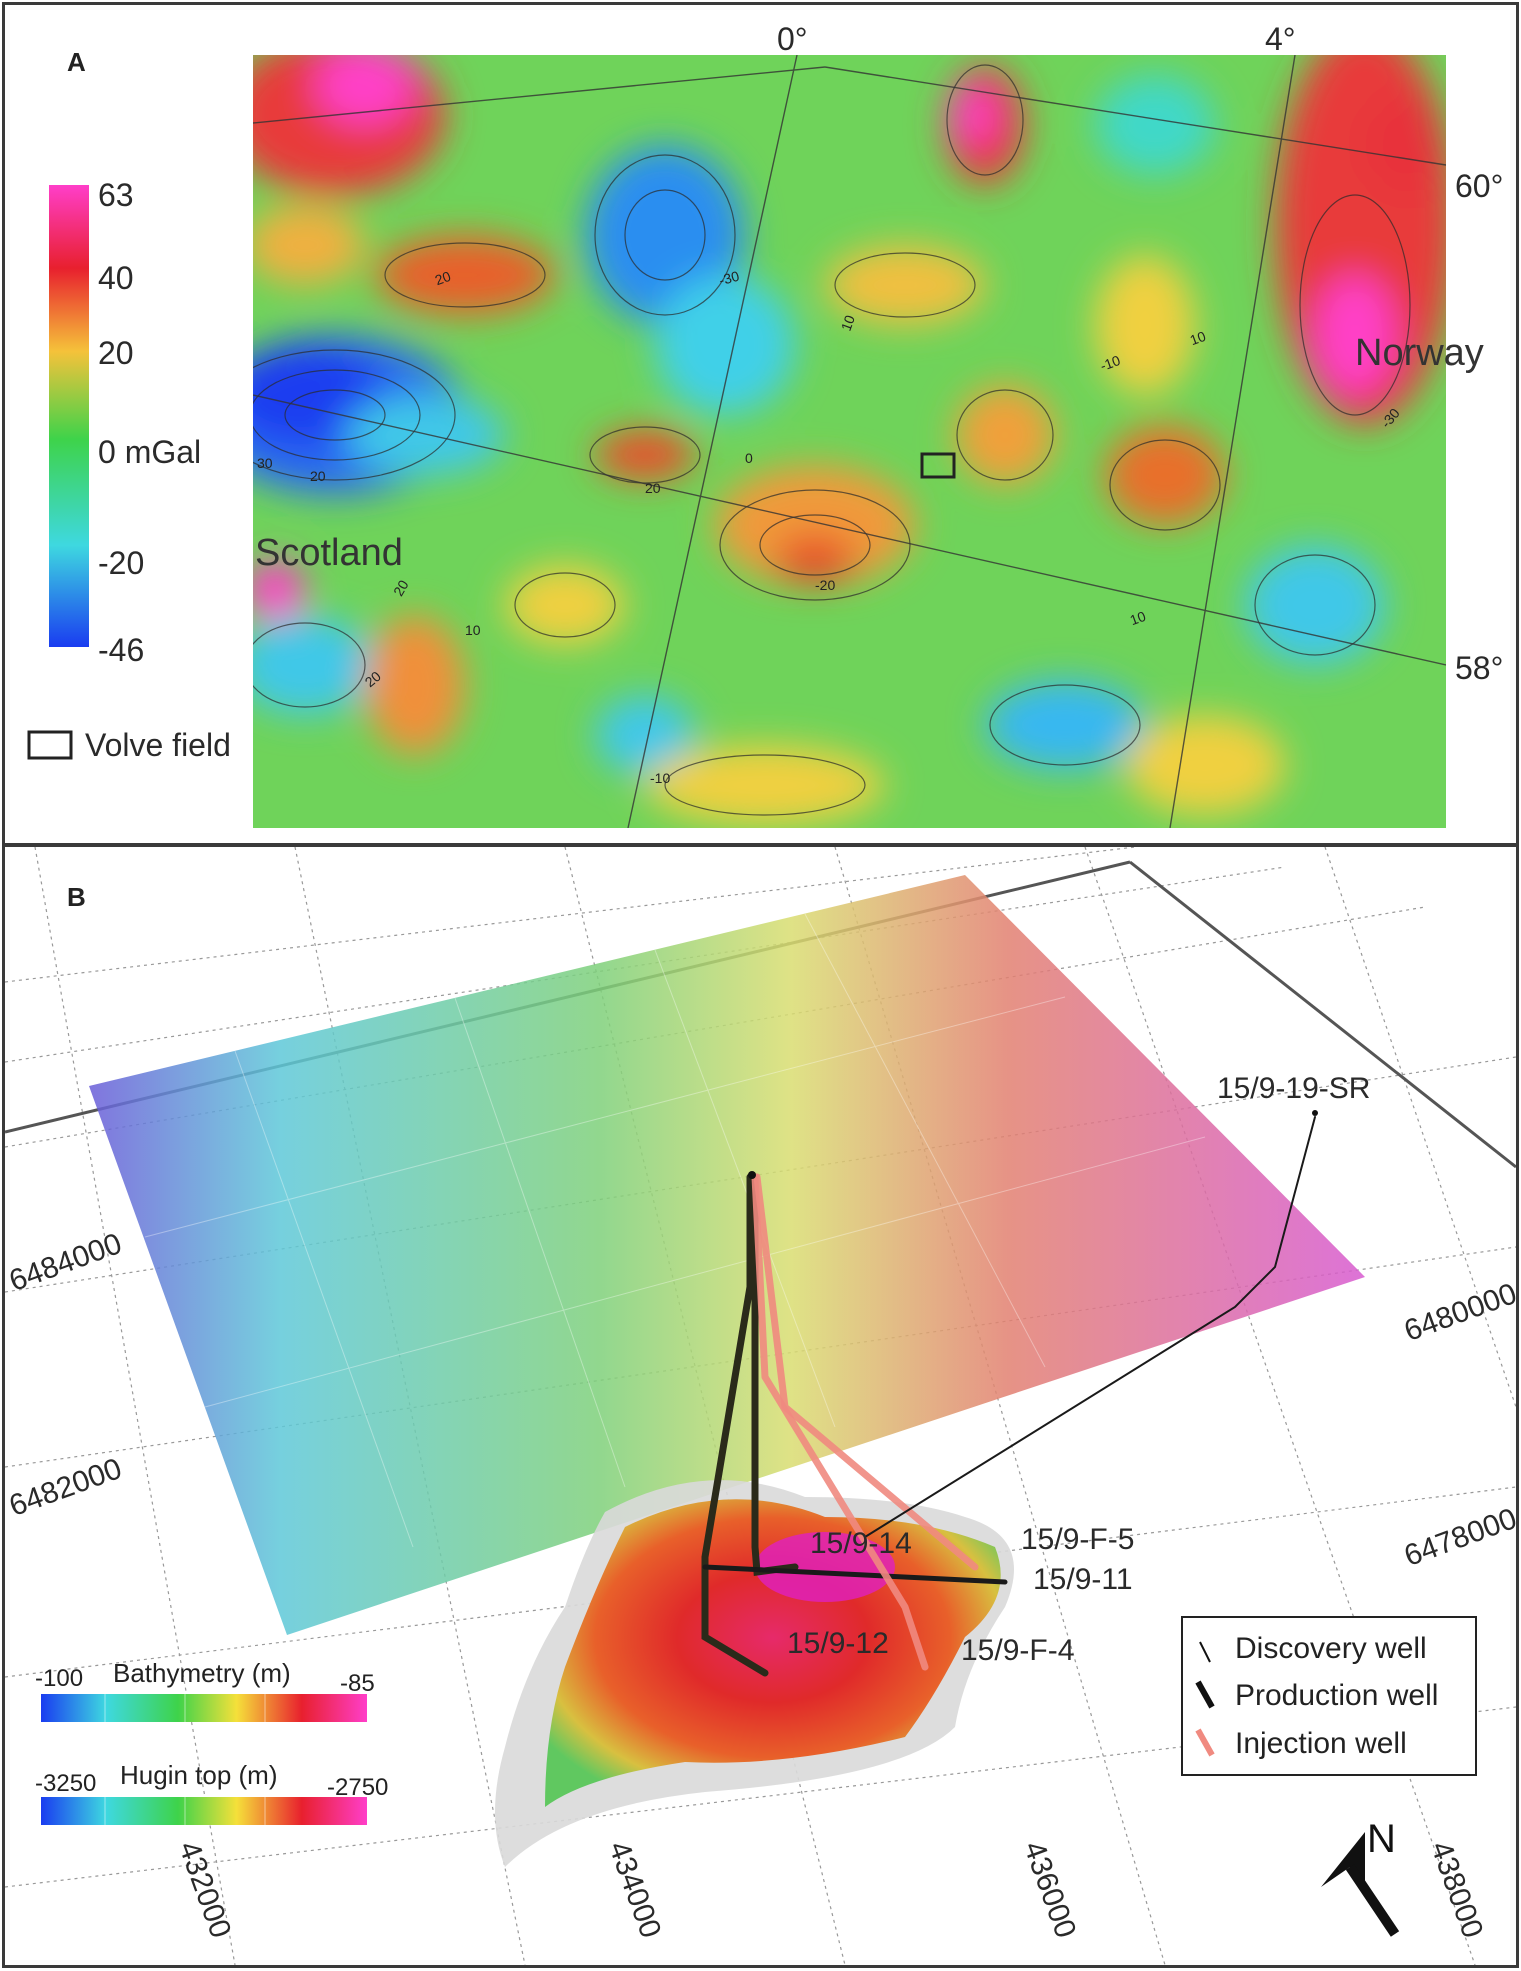 The width and height of the screenshot is (1521, 1971). Describe the element at coordinates (357, 1683) in the screenshot. I see `bathymetry-max: -85` at that location.